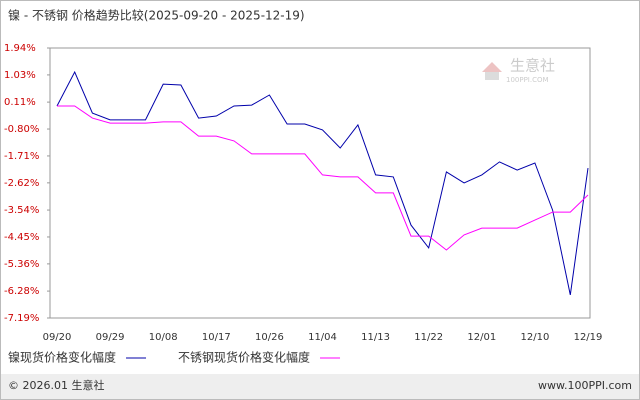 The height and width of the screenshot is (400, 640). What do you see at coordinates (534, 337) in the screenshot?
I see `x-tick-label: 12/10` at bounding box center [534, 337].